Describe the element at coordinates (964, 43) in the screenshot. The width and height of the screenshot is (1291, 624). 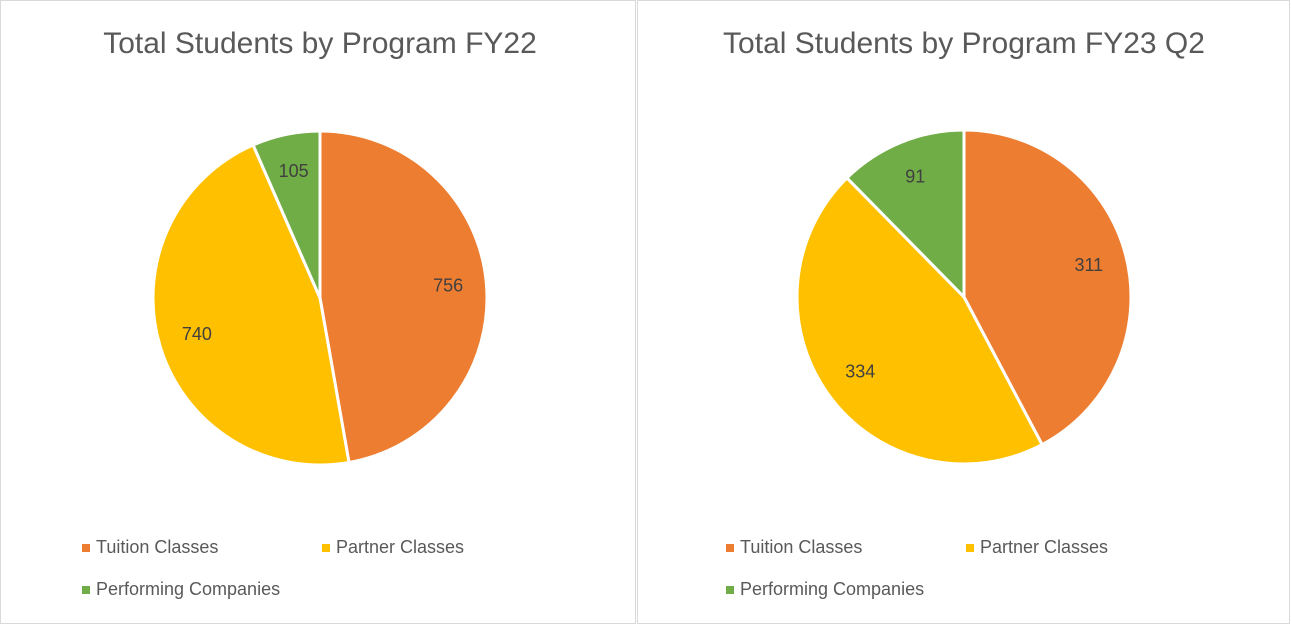
I see `chart-title: Total Students by Program FY23 Q2` at that location.